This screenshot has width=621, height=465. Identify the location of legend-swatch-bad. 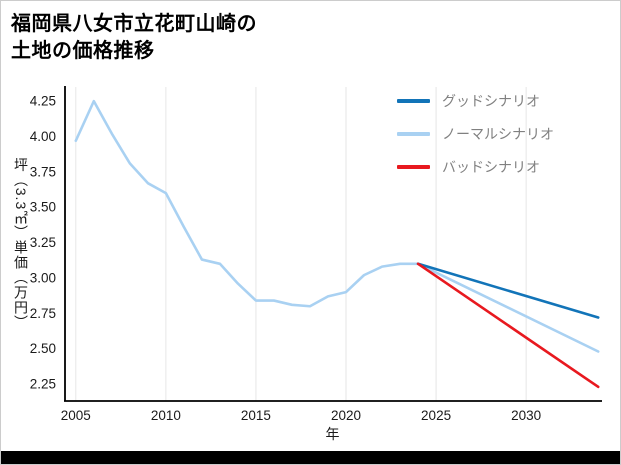
(413, 167).